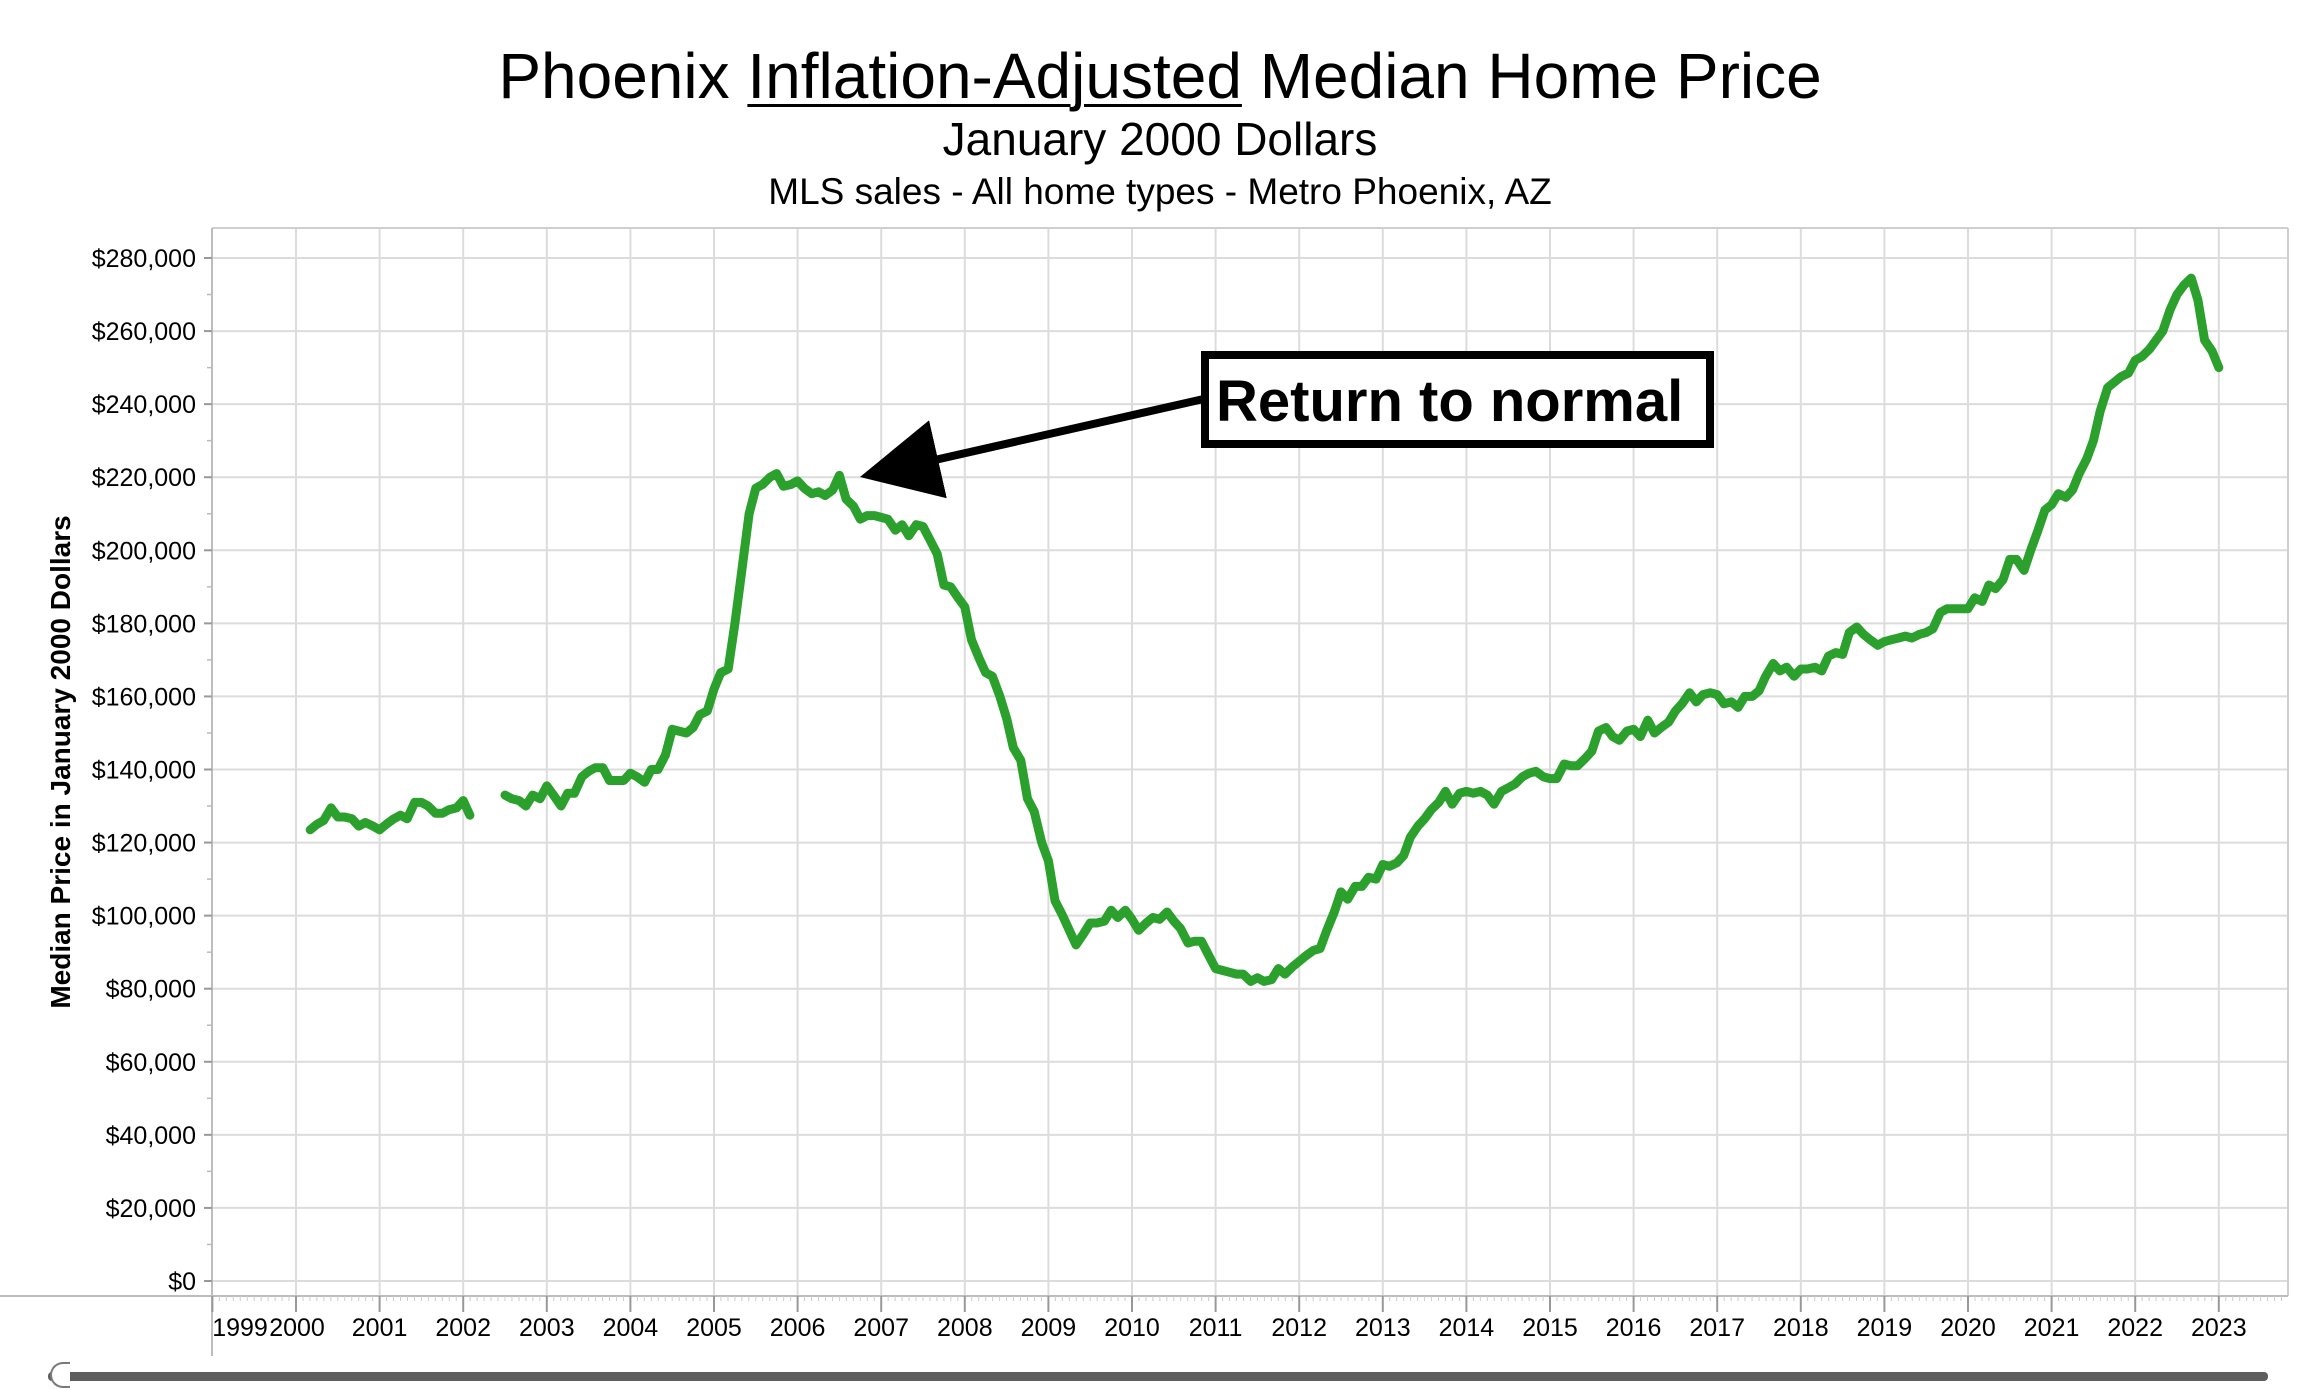  Describe the element at coordinates (144, 917) in the screenshot. I see `y-tick-label: $100,000` at that location.